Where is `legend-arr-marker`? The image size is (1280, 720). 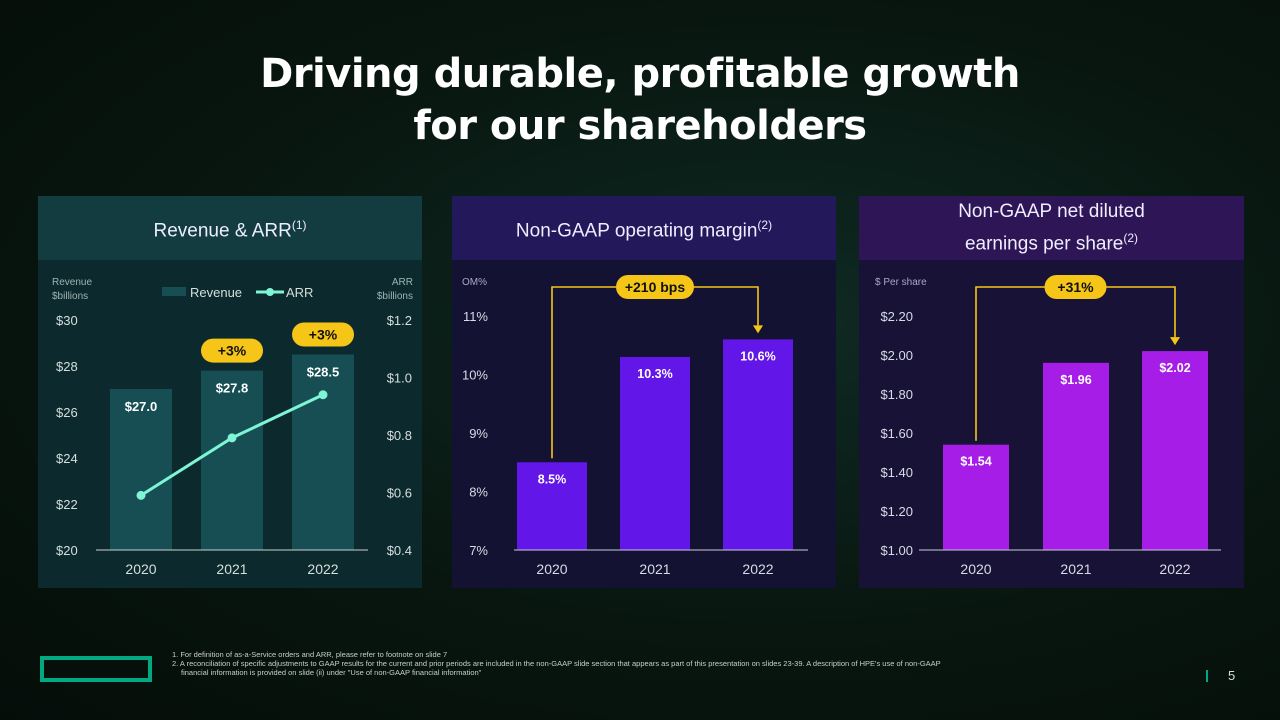
legend-arr-marker is located at coordinates (270, 292).